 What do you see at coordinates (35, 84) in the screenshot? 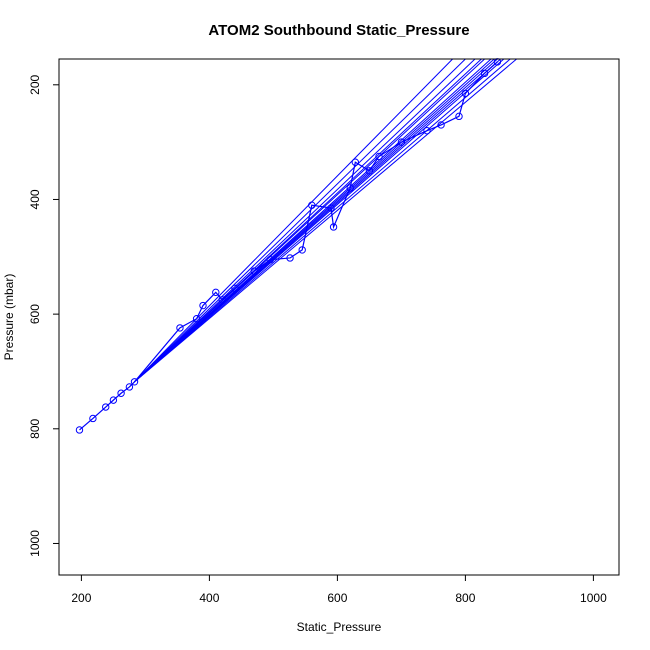
I see `y-tick-label: 200` at bounding box center [35, 84].